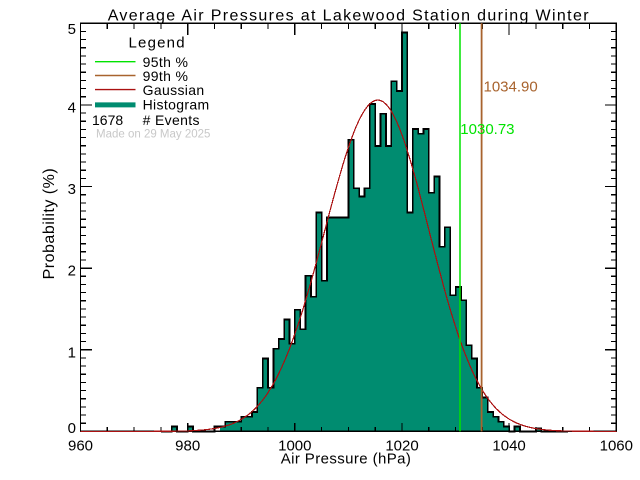 Image resolution: width=640 pixels, height=480 pixels. Describe the element at coordinates (72, 428) in the screenshot. I see `svg-text: 0` at that location.